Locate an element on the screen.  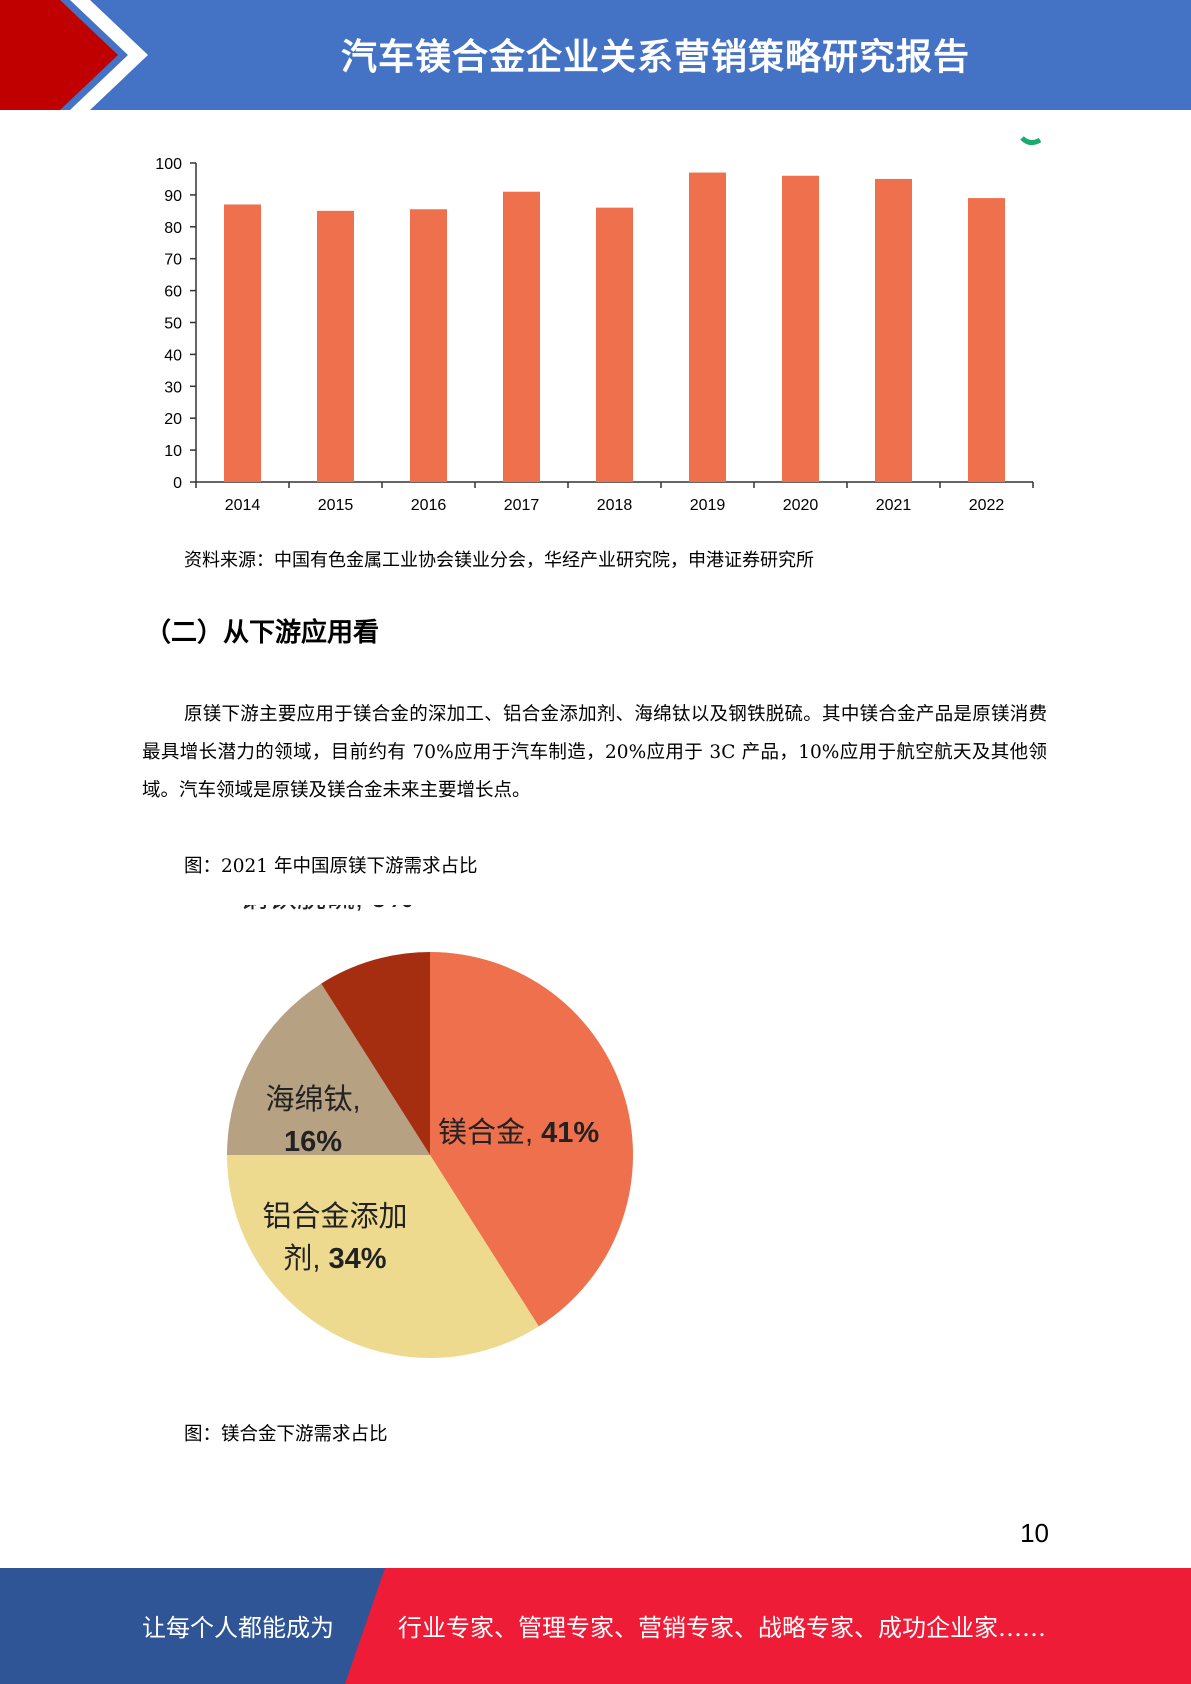
y-tick-label: 30 is located at coordinates (173, 387).